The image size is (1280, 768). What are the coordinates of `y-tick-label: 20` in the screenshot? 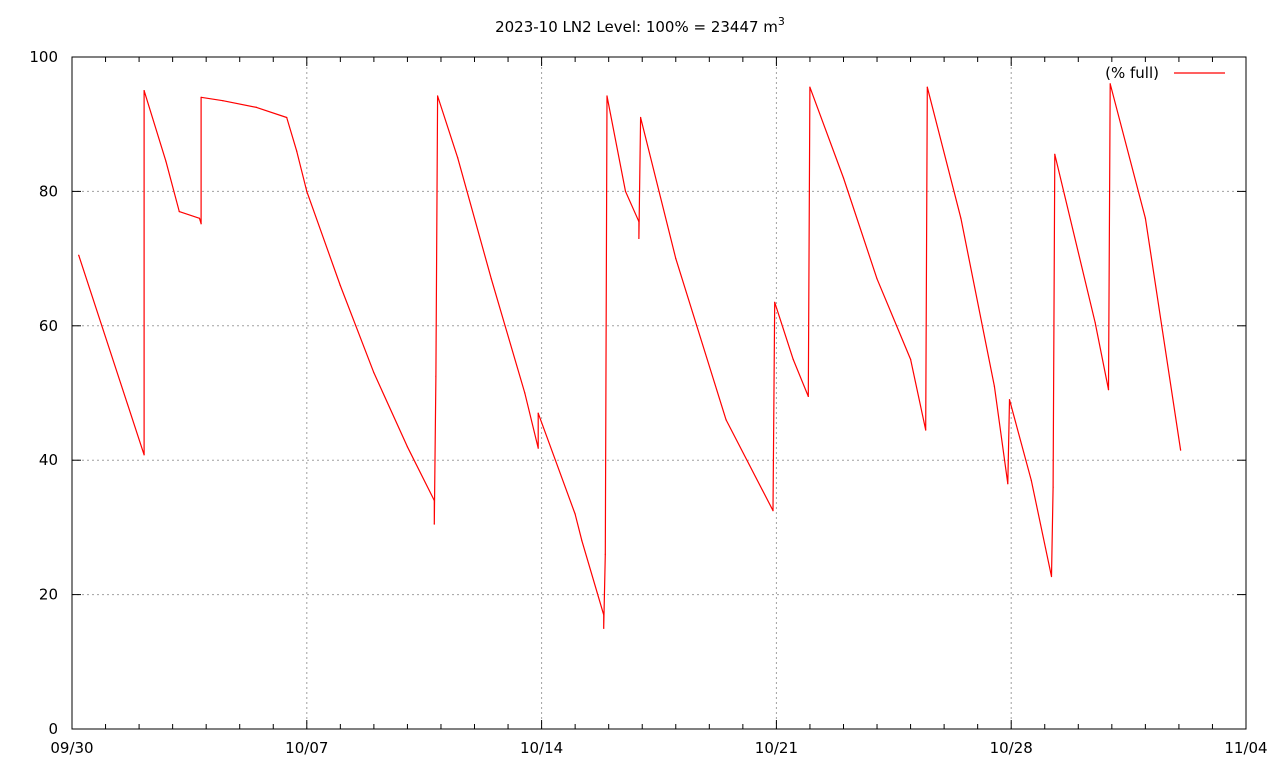 It's located at (48, 595).